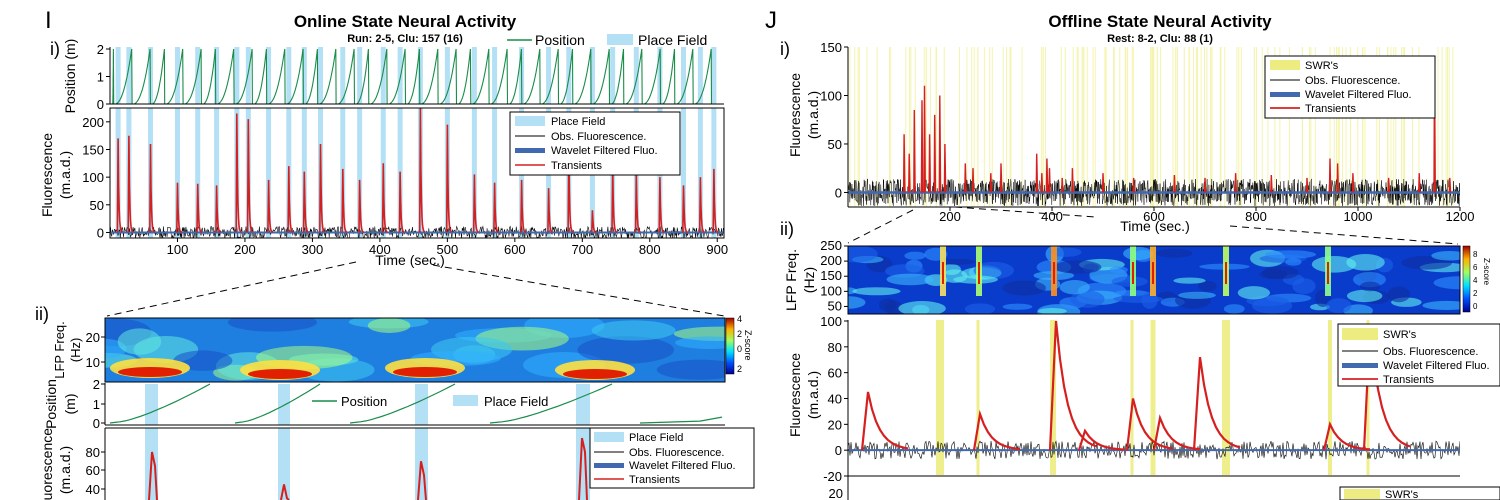 The image size is (1500, 500). Describe the element at coordinates (672, 40) in the screenshot. I see `legend-label-place-field: Place Field` at that location.